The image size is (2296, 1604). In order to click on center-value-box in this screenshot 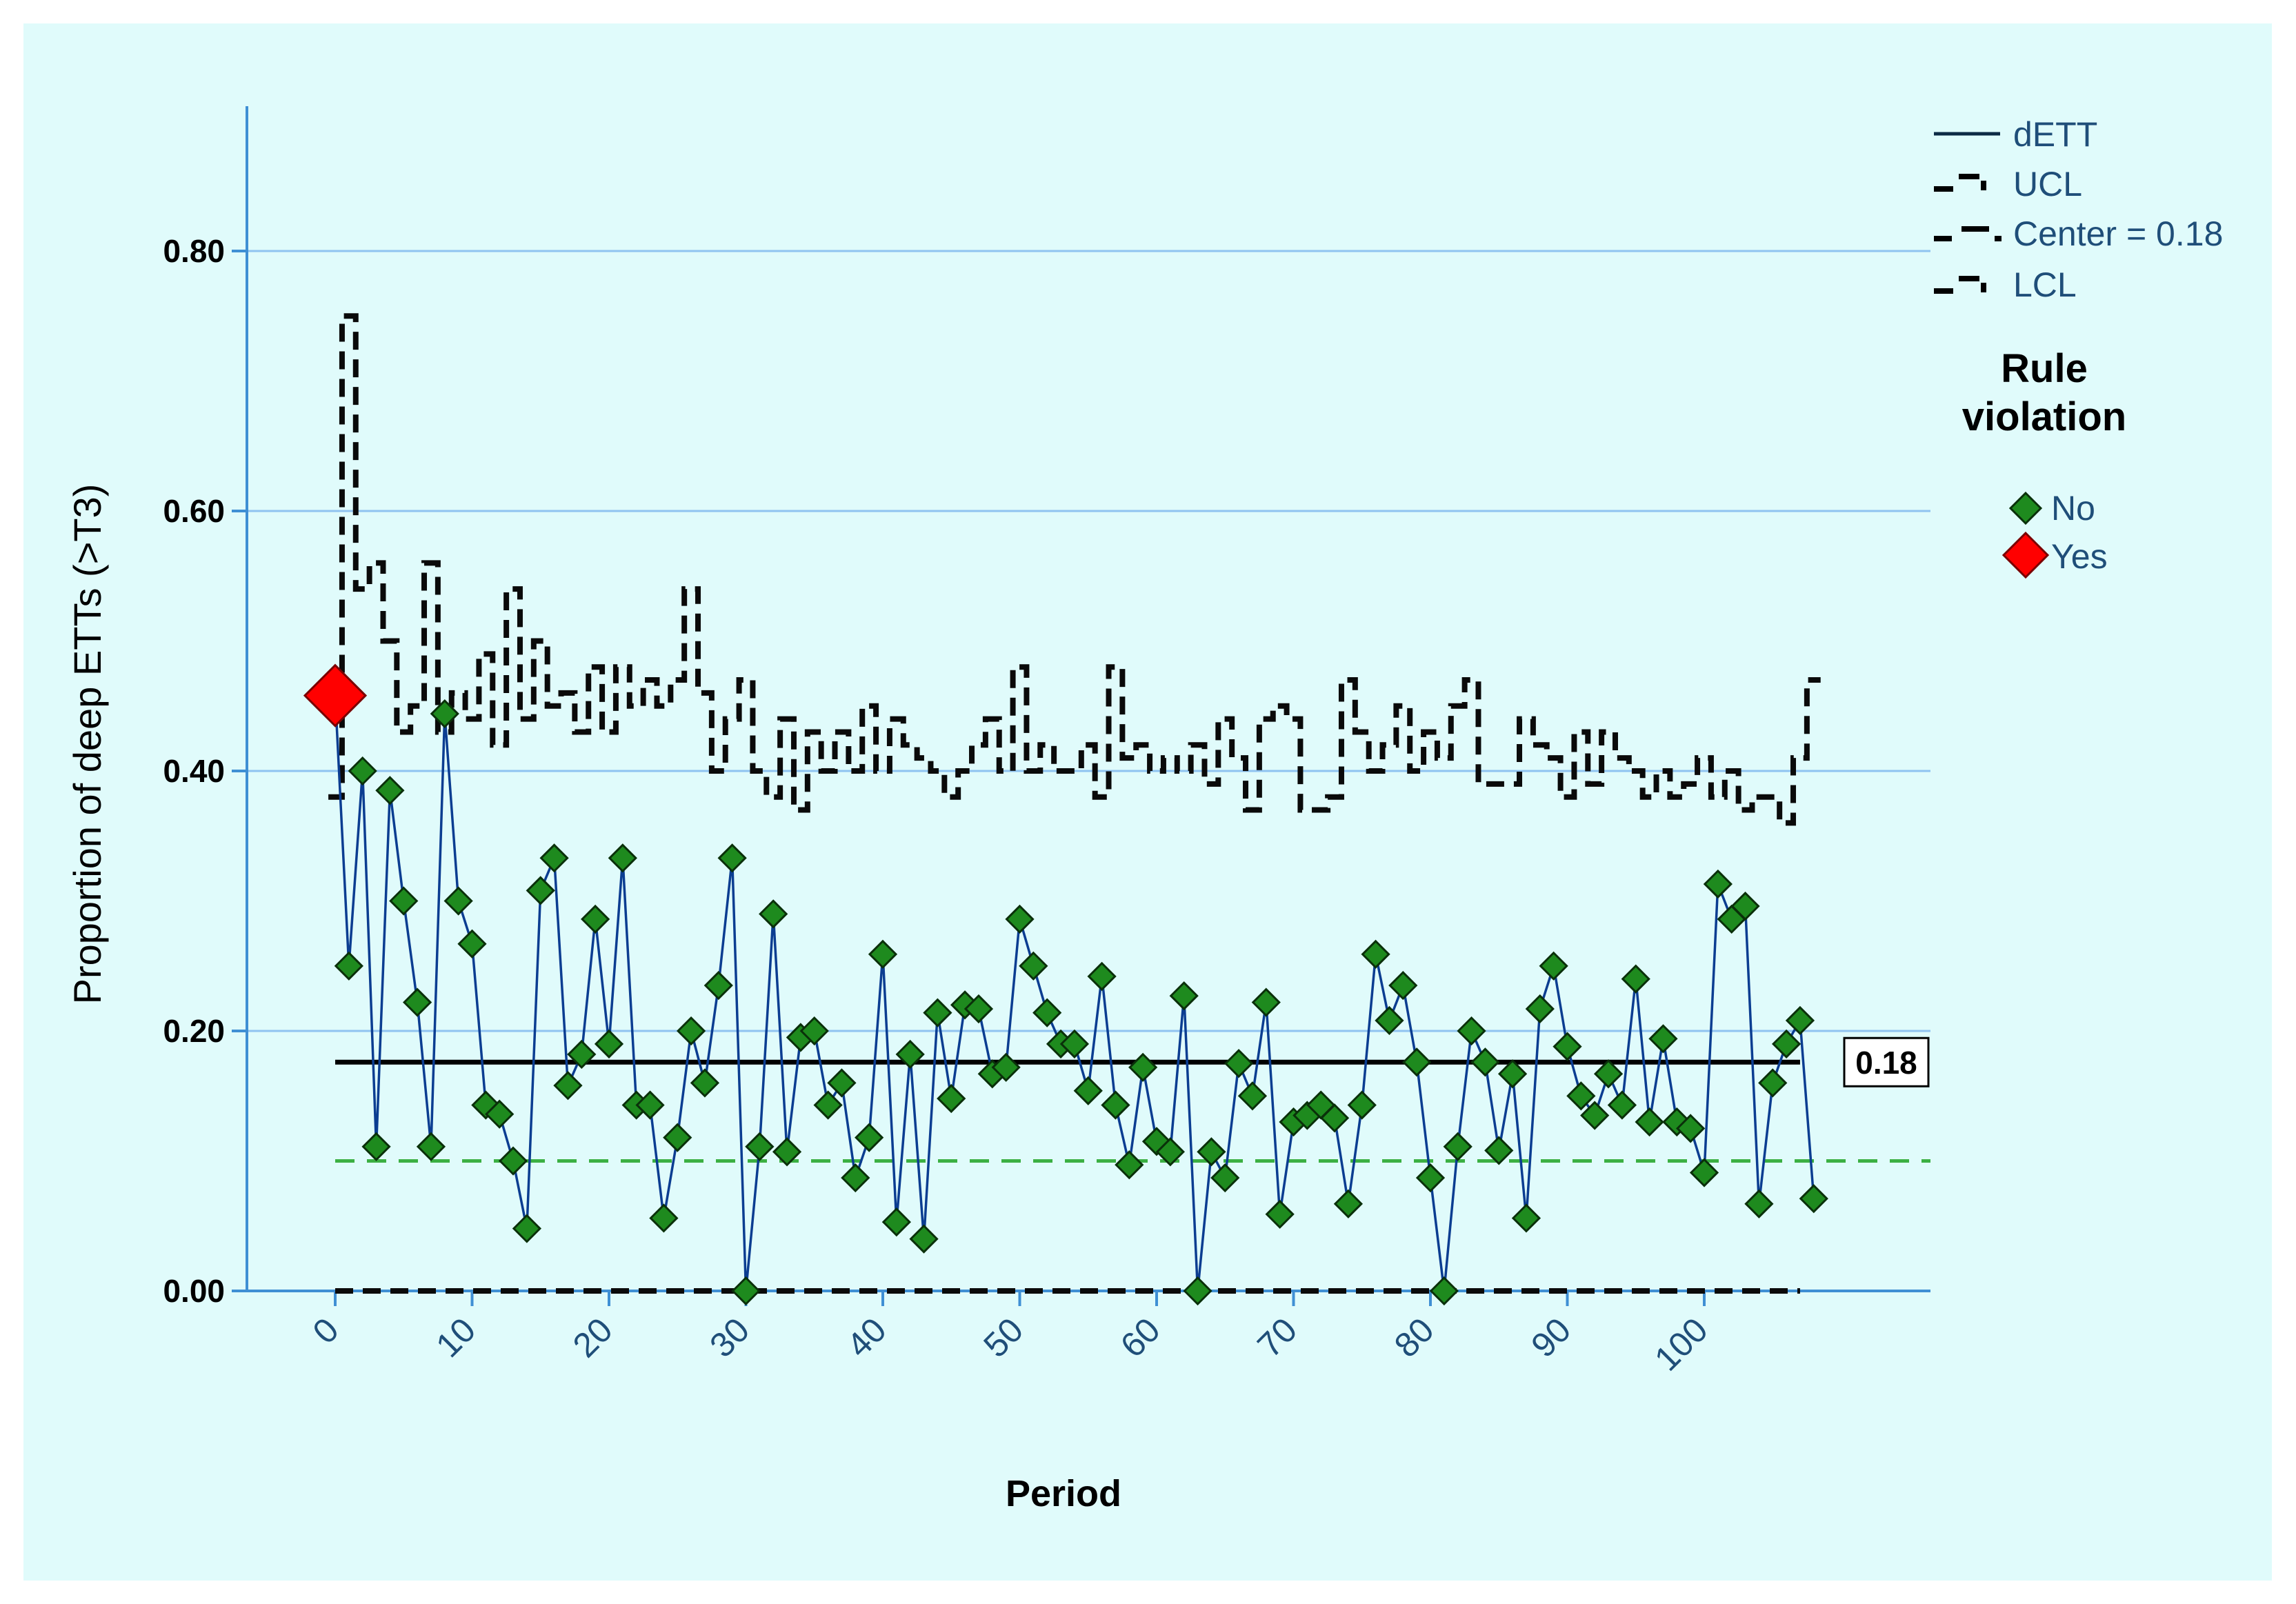, I will do `click(1886, 1061)`.